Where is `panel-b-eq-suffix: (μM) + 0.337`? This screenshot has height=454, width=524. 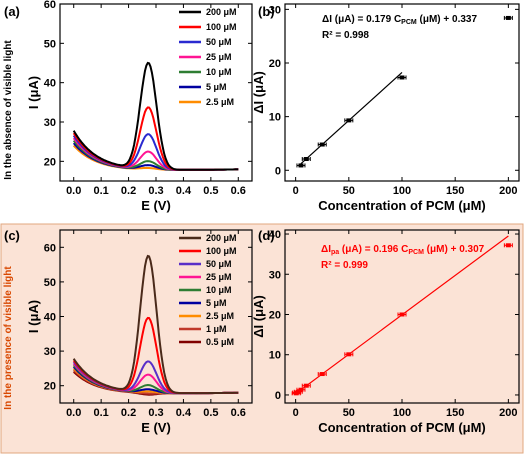 panel-b-eq-suffix: (μM) + 0.337 is located at coordinates (447, 19).